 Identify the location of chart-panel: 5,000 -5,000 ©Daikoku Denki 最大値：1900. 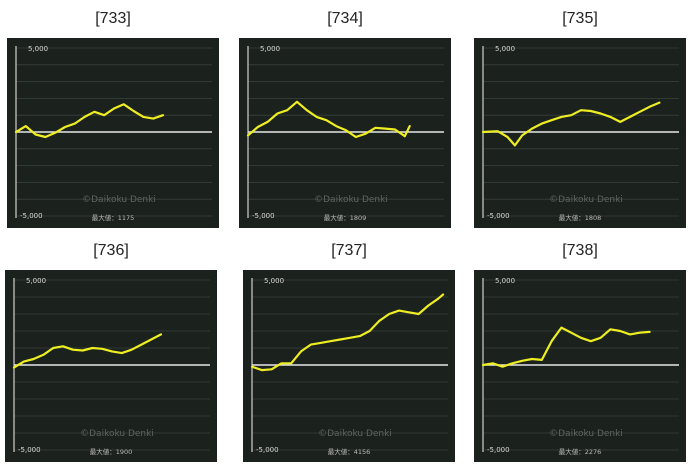
(111, 366).